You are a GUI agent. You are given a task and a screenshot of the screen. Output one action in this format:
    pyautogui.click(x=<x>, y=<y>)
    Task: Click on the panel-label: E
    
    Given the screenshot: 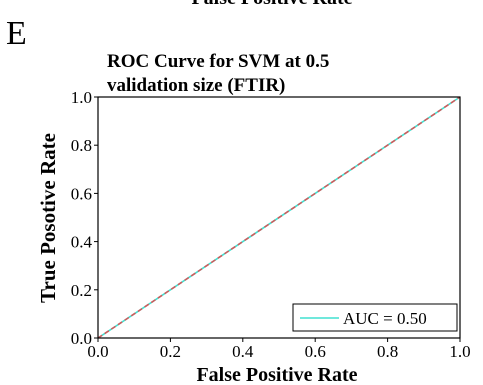 What is the action you would take?
    pyautogui.click(x=16, y=33)
    